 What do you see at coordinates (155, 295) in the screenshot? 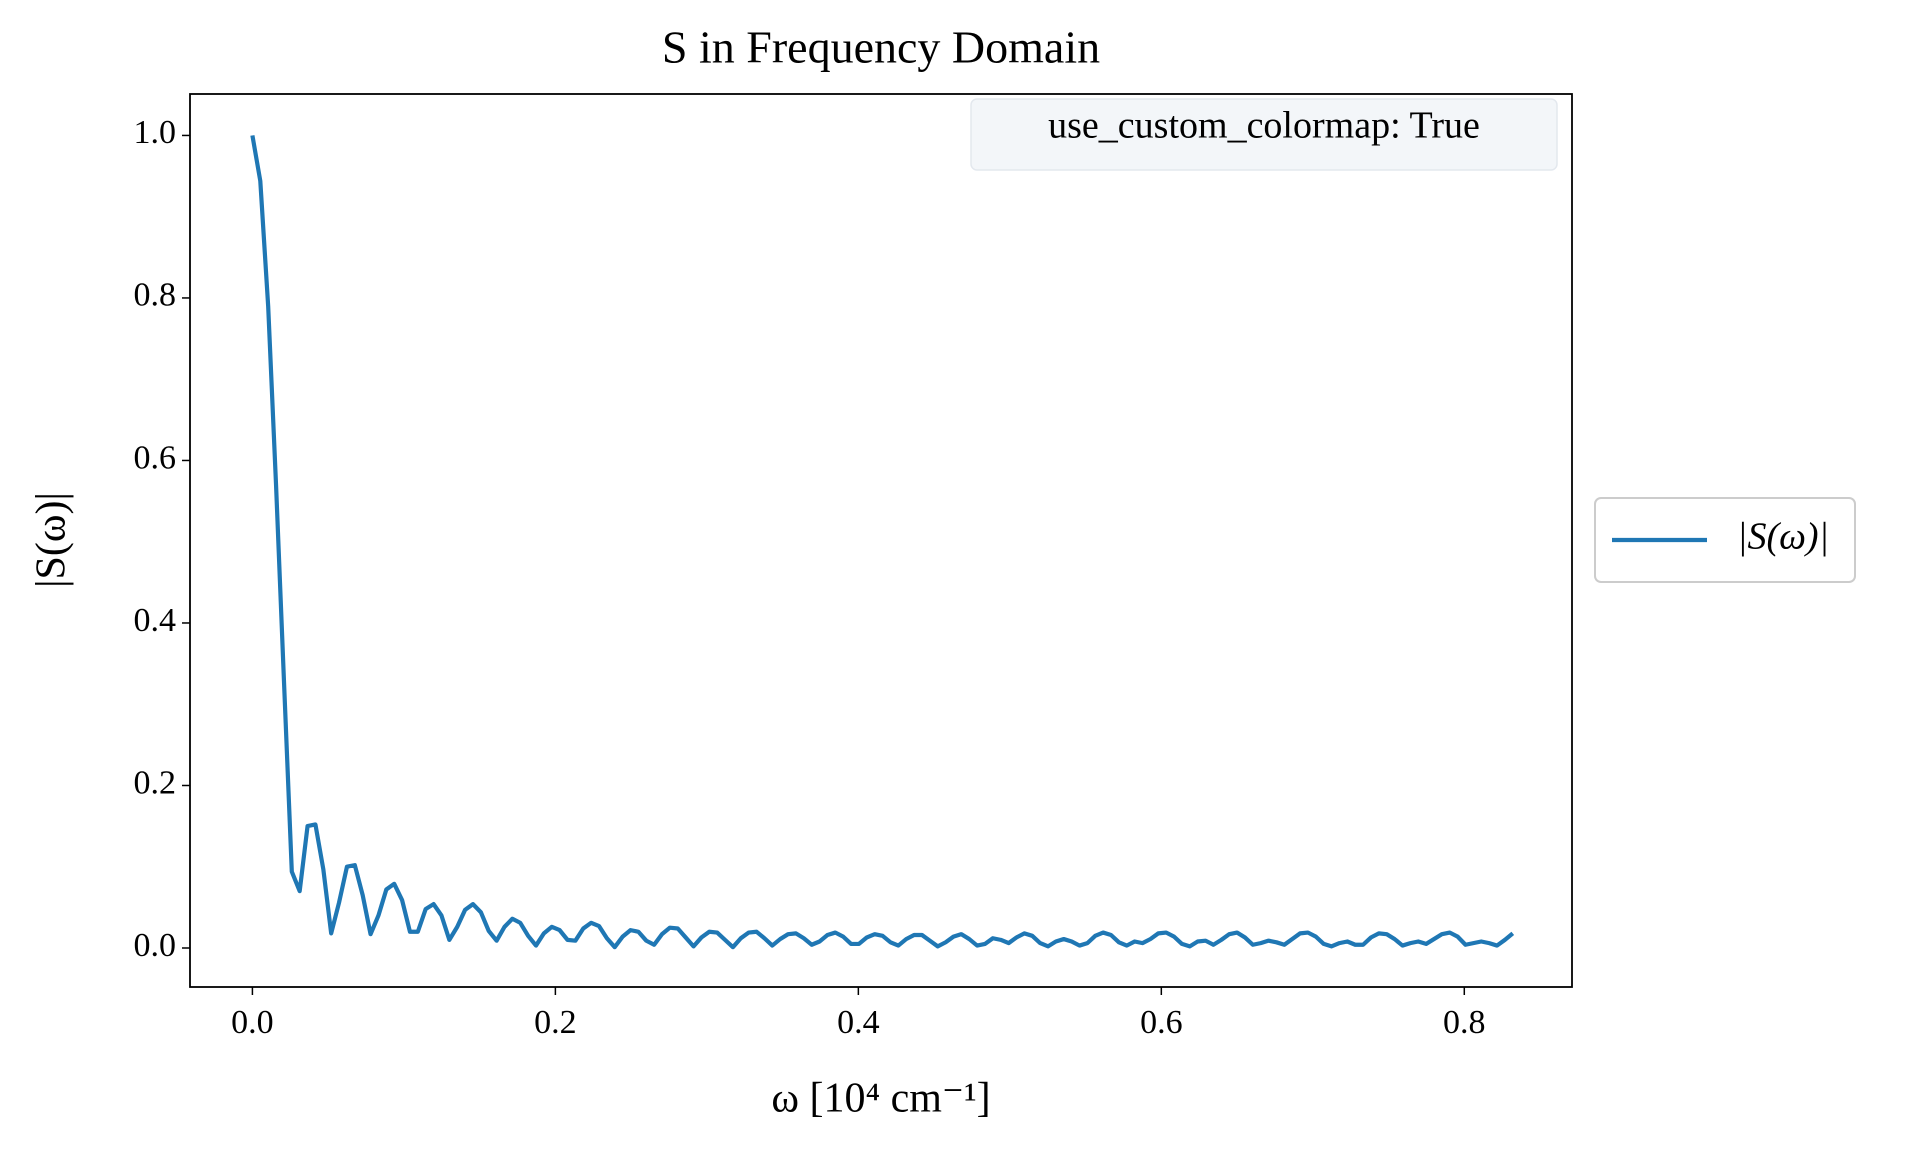
I see `y-tick-label: 0.8` at bounding box center [155, 295].